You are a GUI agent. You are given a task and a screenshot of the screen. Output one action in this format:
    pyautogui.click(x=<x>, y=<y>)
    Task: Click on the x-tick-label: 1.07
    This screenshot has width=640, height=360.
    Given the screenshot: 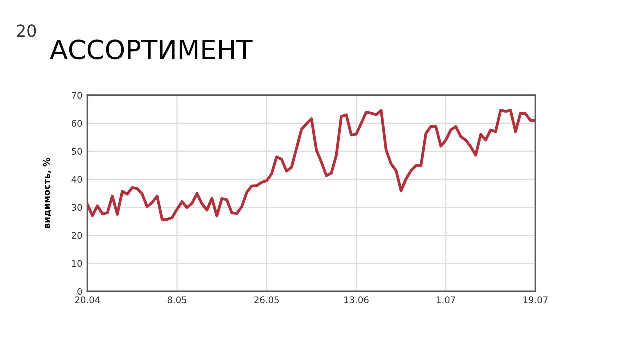 What is the action you would take?
    pyautogui.click(x=446, y=300)
    